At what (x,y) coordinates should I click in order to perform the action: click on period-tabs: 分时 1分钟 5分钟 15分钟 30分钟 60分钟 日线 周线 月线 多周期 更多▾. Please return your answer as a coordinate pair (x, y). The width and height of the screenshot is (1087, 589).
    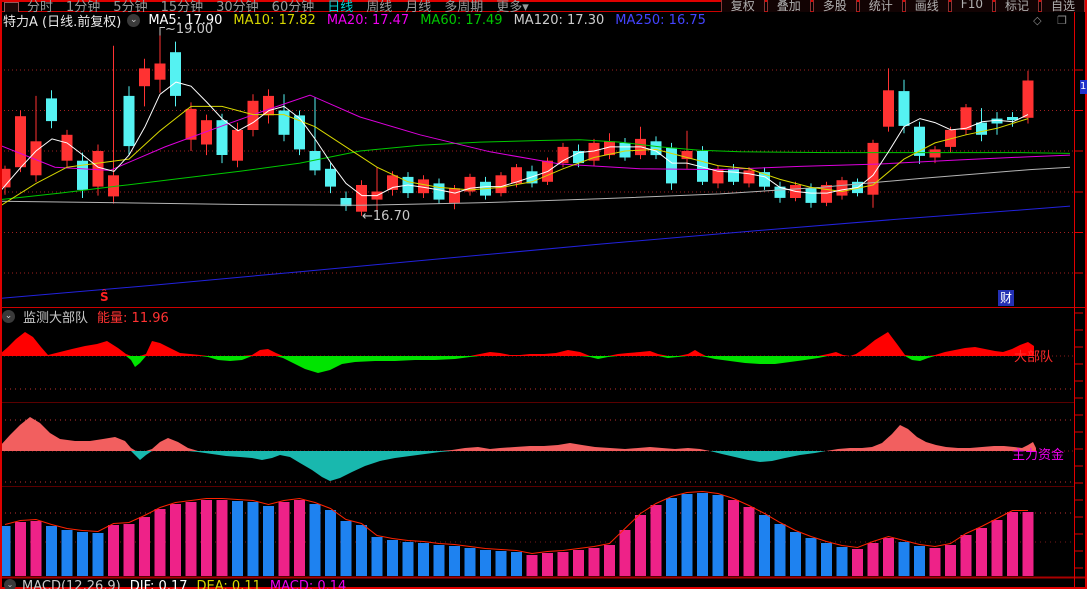
    Looking at the image, I should click on (284, 6).